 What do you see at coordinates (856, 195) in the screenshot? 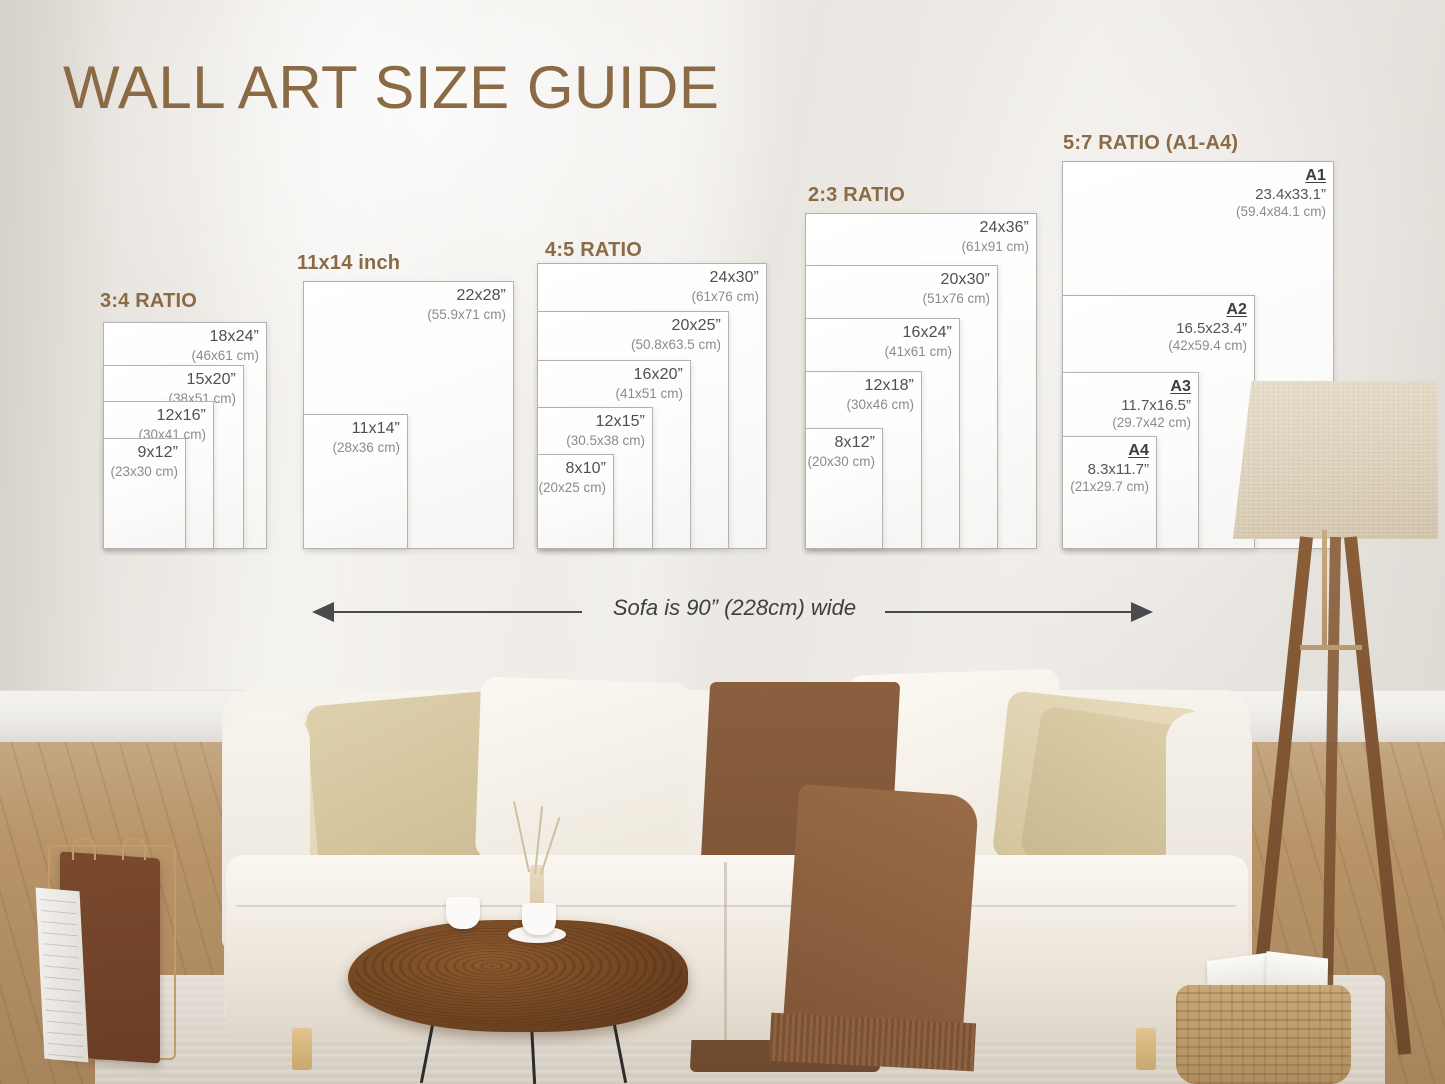
I see `group-title-ratio-2-3: 2:3 RATIO` at bounding box center [856, 195].